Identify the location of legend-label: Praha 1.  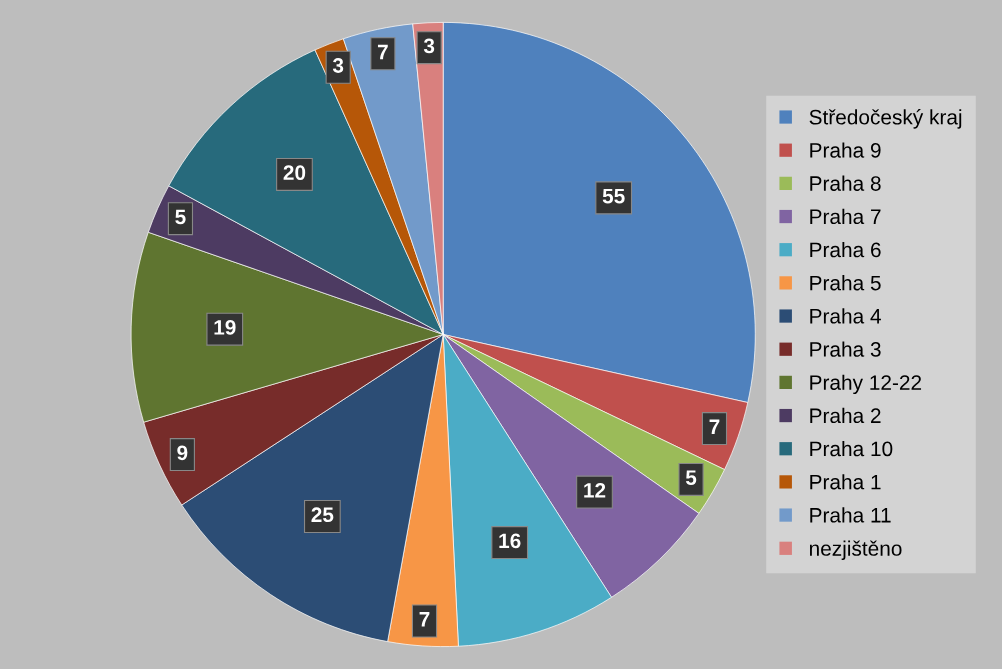
(845, 482).